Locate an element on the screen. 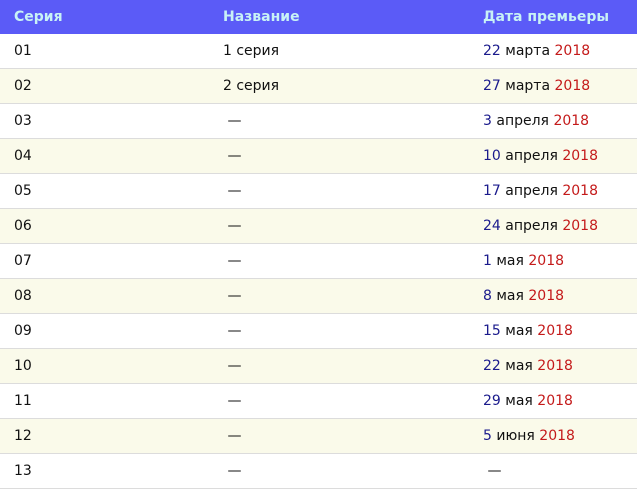  episode-number: 09 is located at coordinates (111, 331).